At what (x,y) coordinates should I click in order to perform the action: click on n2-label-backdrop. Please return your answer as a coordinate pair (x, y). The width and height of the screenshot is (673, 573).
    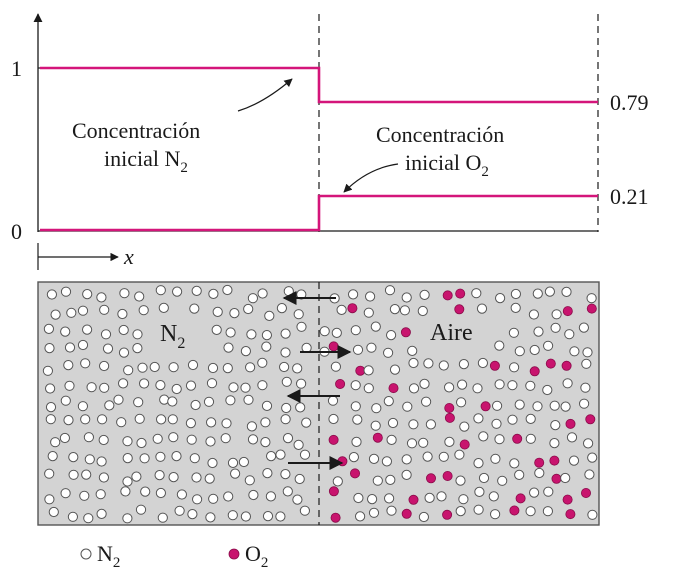
    Looking at the image, I should click on (181, 333).